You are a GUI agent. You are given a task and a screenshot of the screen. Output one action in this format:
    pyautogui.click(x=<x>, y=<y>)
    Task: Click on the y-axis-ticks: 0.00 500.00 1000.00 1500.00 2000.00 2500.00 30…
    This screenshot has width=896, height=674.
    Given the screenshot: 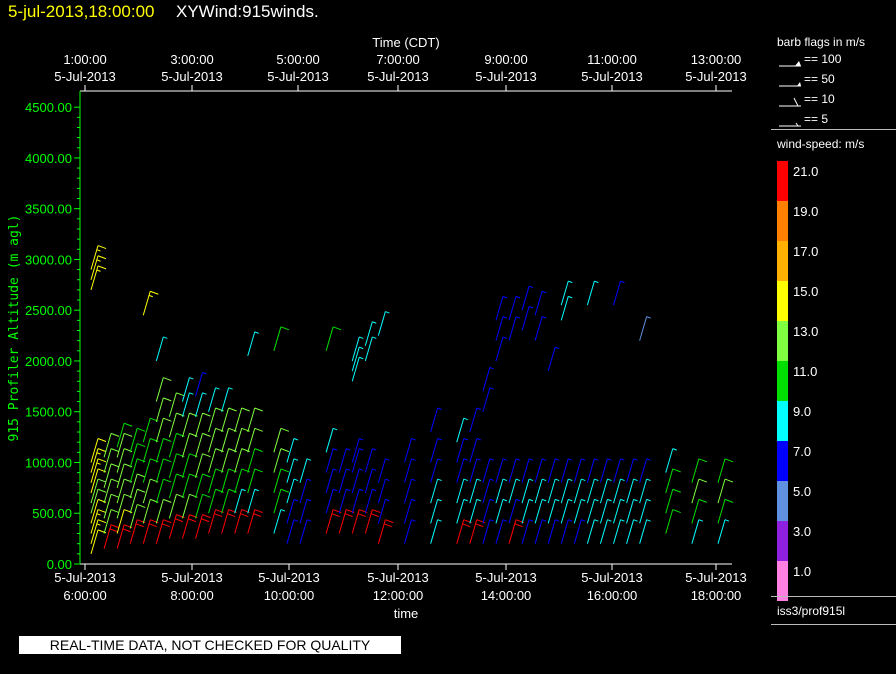 What is the action you would take?
    pyautogui.click(x=52, y=336)
    